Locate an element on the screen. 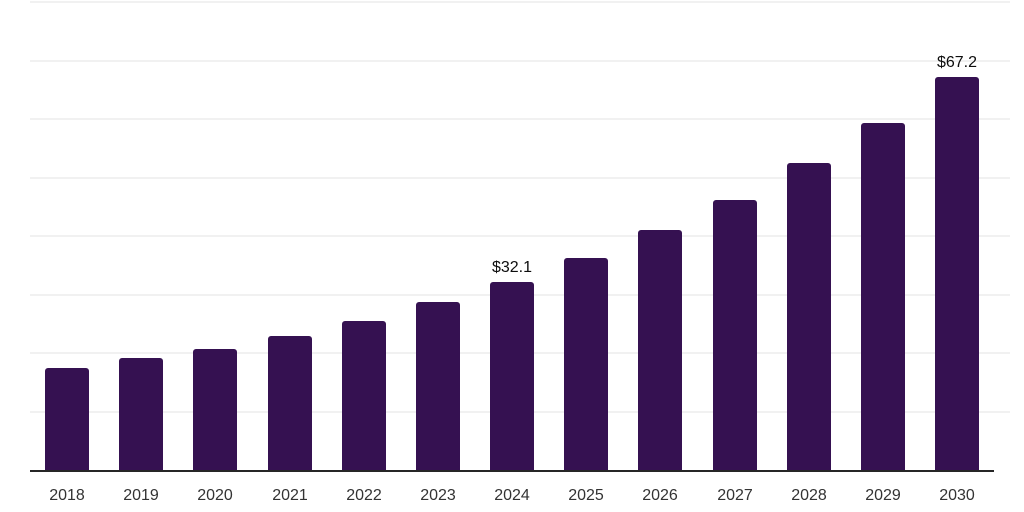  x-tick-label-2020: 2020 is located at coordinates (215, 495).